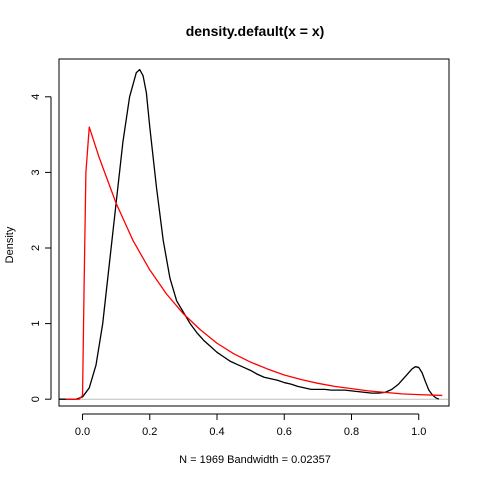 The width and height of the screenshot is (480, 480). What do you see at coordinates (216, 432) in the screenshot?
I see `x-tick-label: 0.4` at bounding box center [216, 432].